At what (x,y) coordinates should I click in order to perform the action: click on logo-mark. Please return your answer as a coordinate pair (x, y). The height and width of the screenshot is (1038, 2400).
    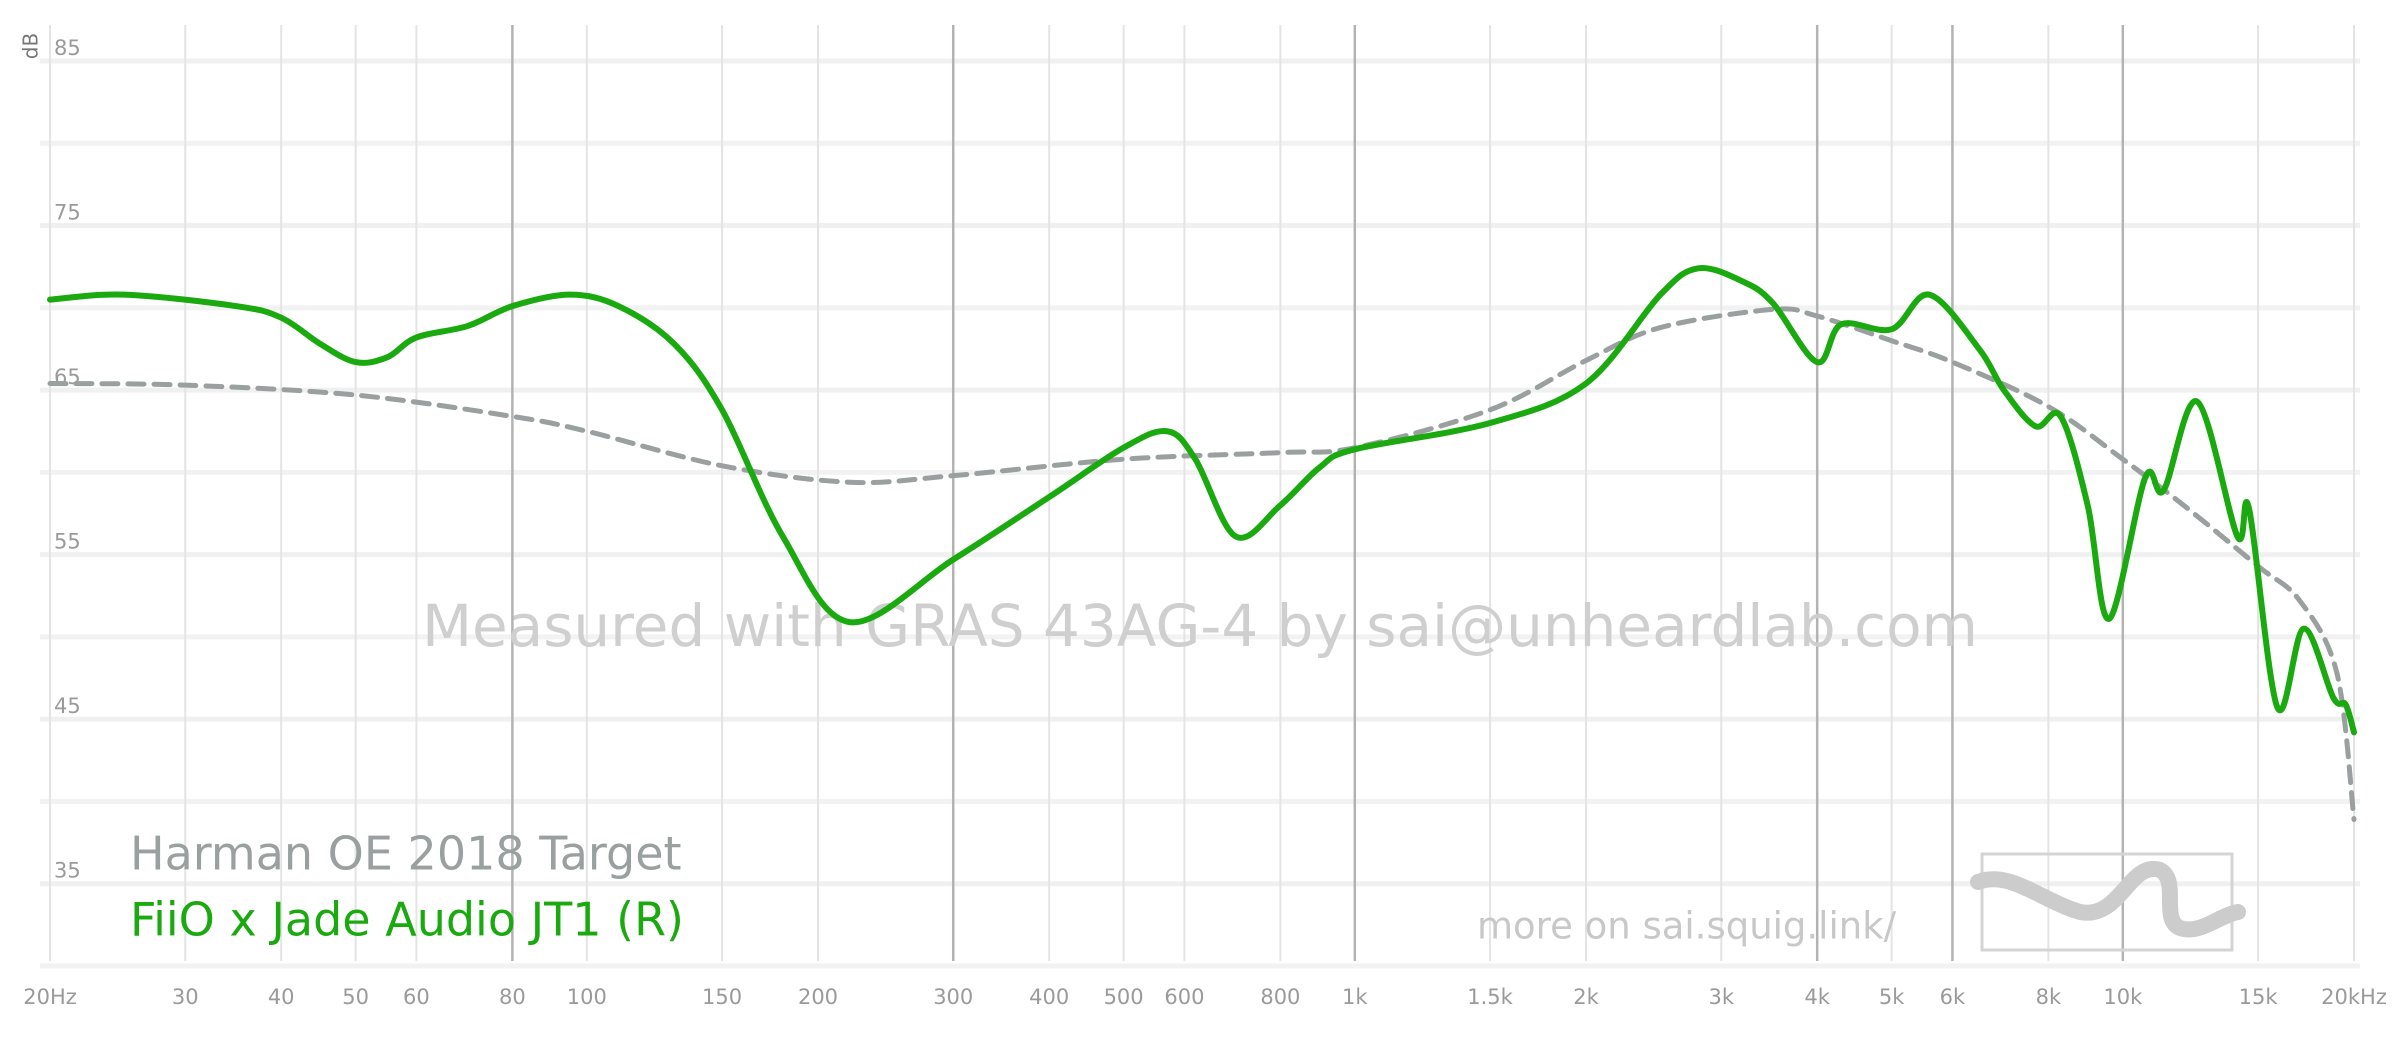
    Looking at the image, I should click on (2108, 899).